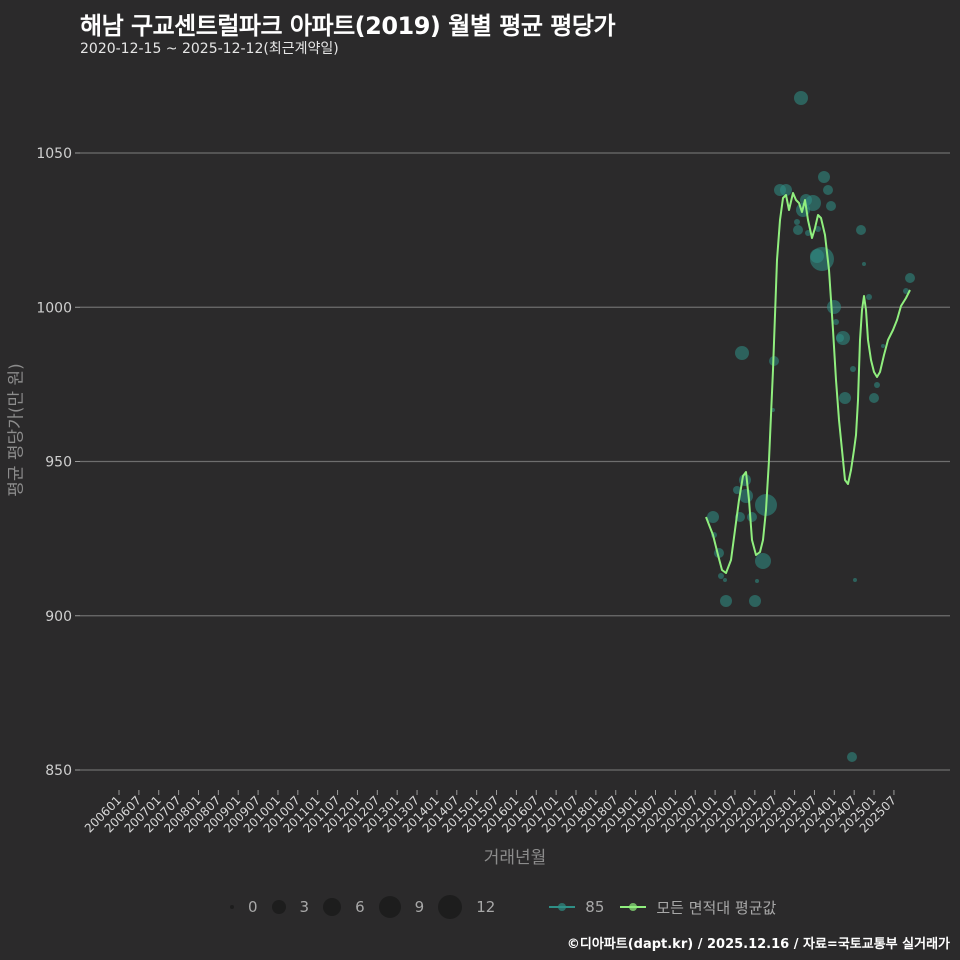  What do you see at coordinates (595, 907) in the screenshot?
I see `legend-label-85: 85` at bounding box center [595, 907].